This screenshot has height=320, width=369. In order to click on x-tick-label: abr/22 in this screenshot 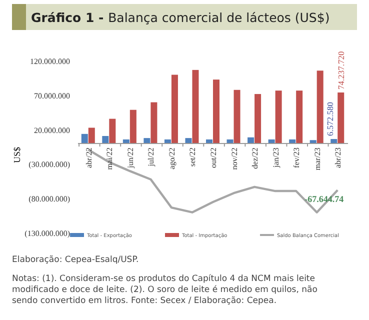, I will do `click(89, 158)`.